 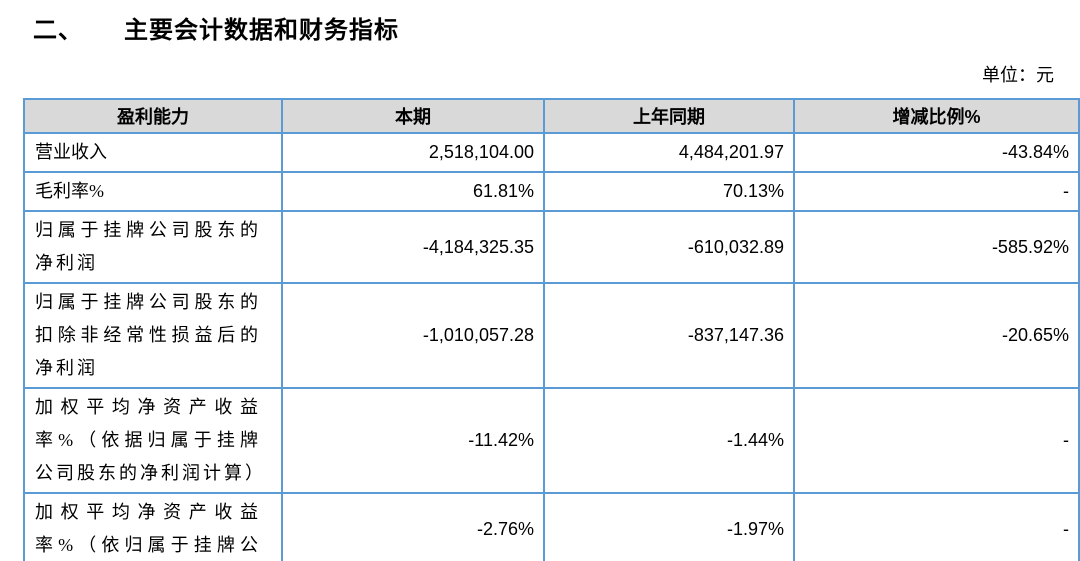 What do you see at coordinates (413, 247) in the screenshot?
I see `current-period-value: -4,184,325.35` at bounding box center [413, 247].